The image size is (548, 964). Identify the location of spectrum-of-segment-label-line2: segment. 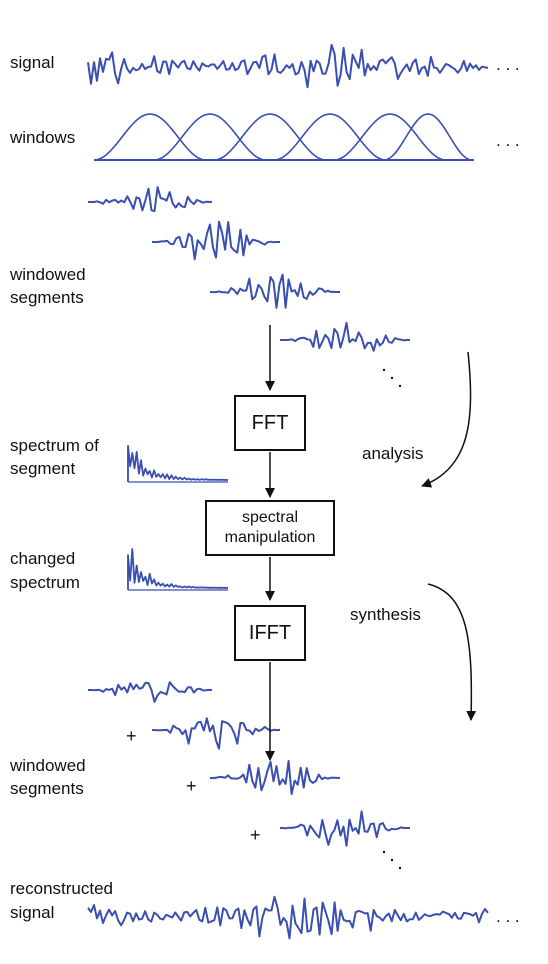
(43, 468).